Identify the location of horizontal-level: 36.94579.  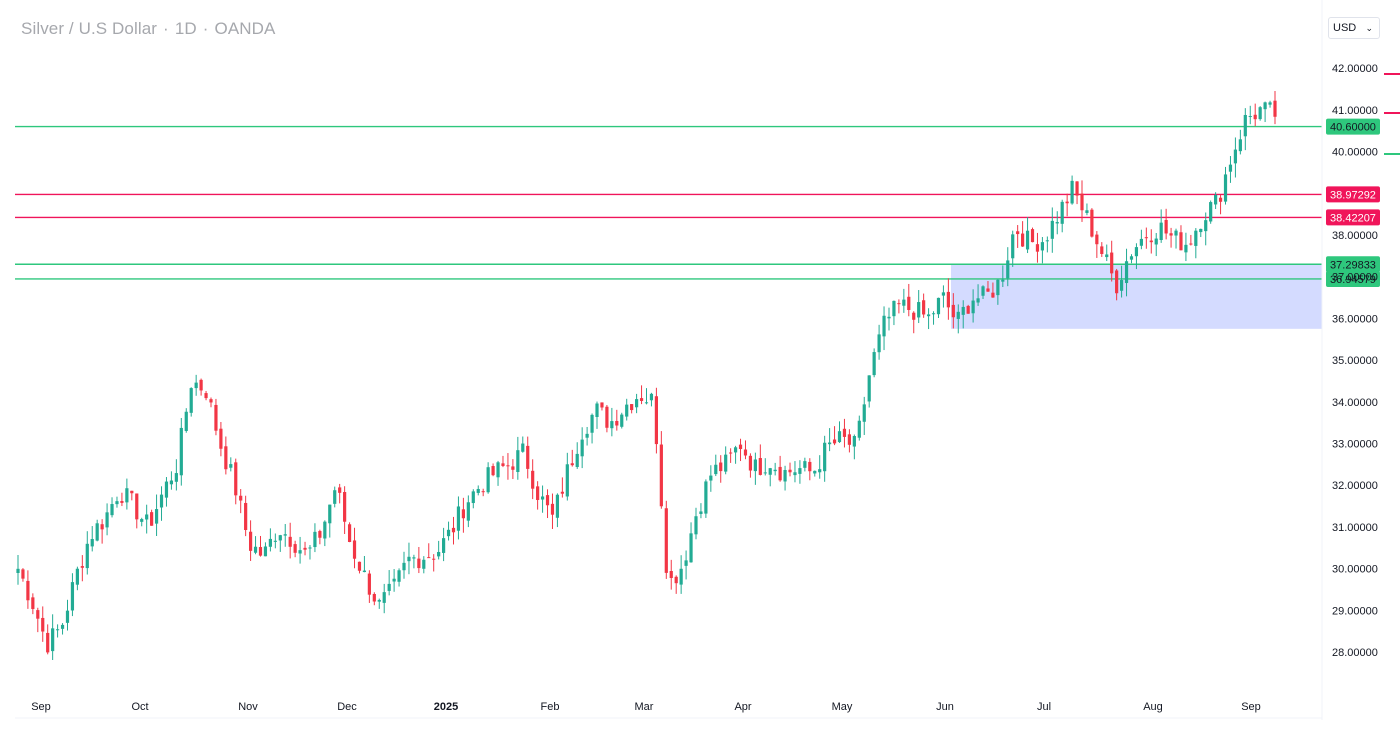
(697, 278).